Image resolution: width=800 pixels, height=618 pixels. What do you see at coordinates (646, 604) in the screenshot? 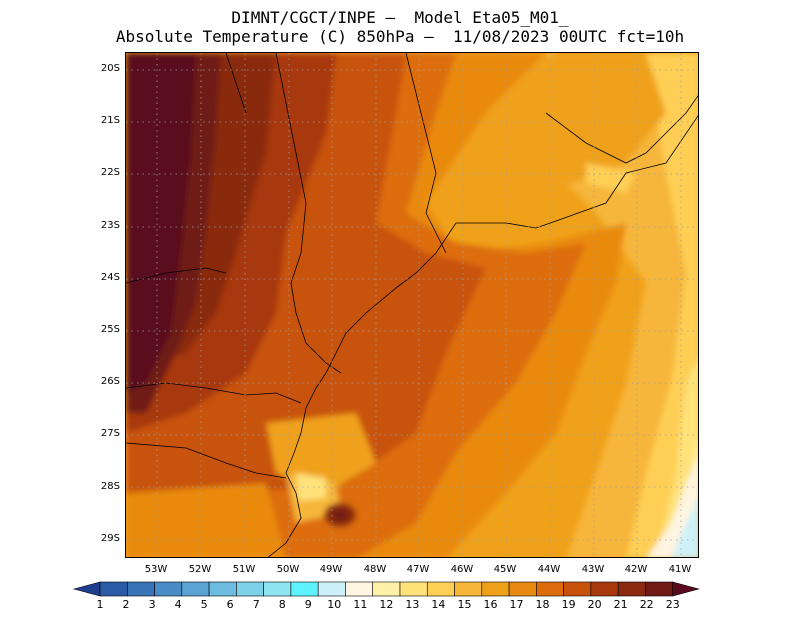
I see `colorbar-tick-label: 22` at bounding box center [646, 604].